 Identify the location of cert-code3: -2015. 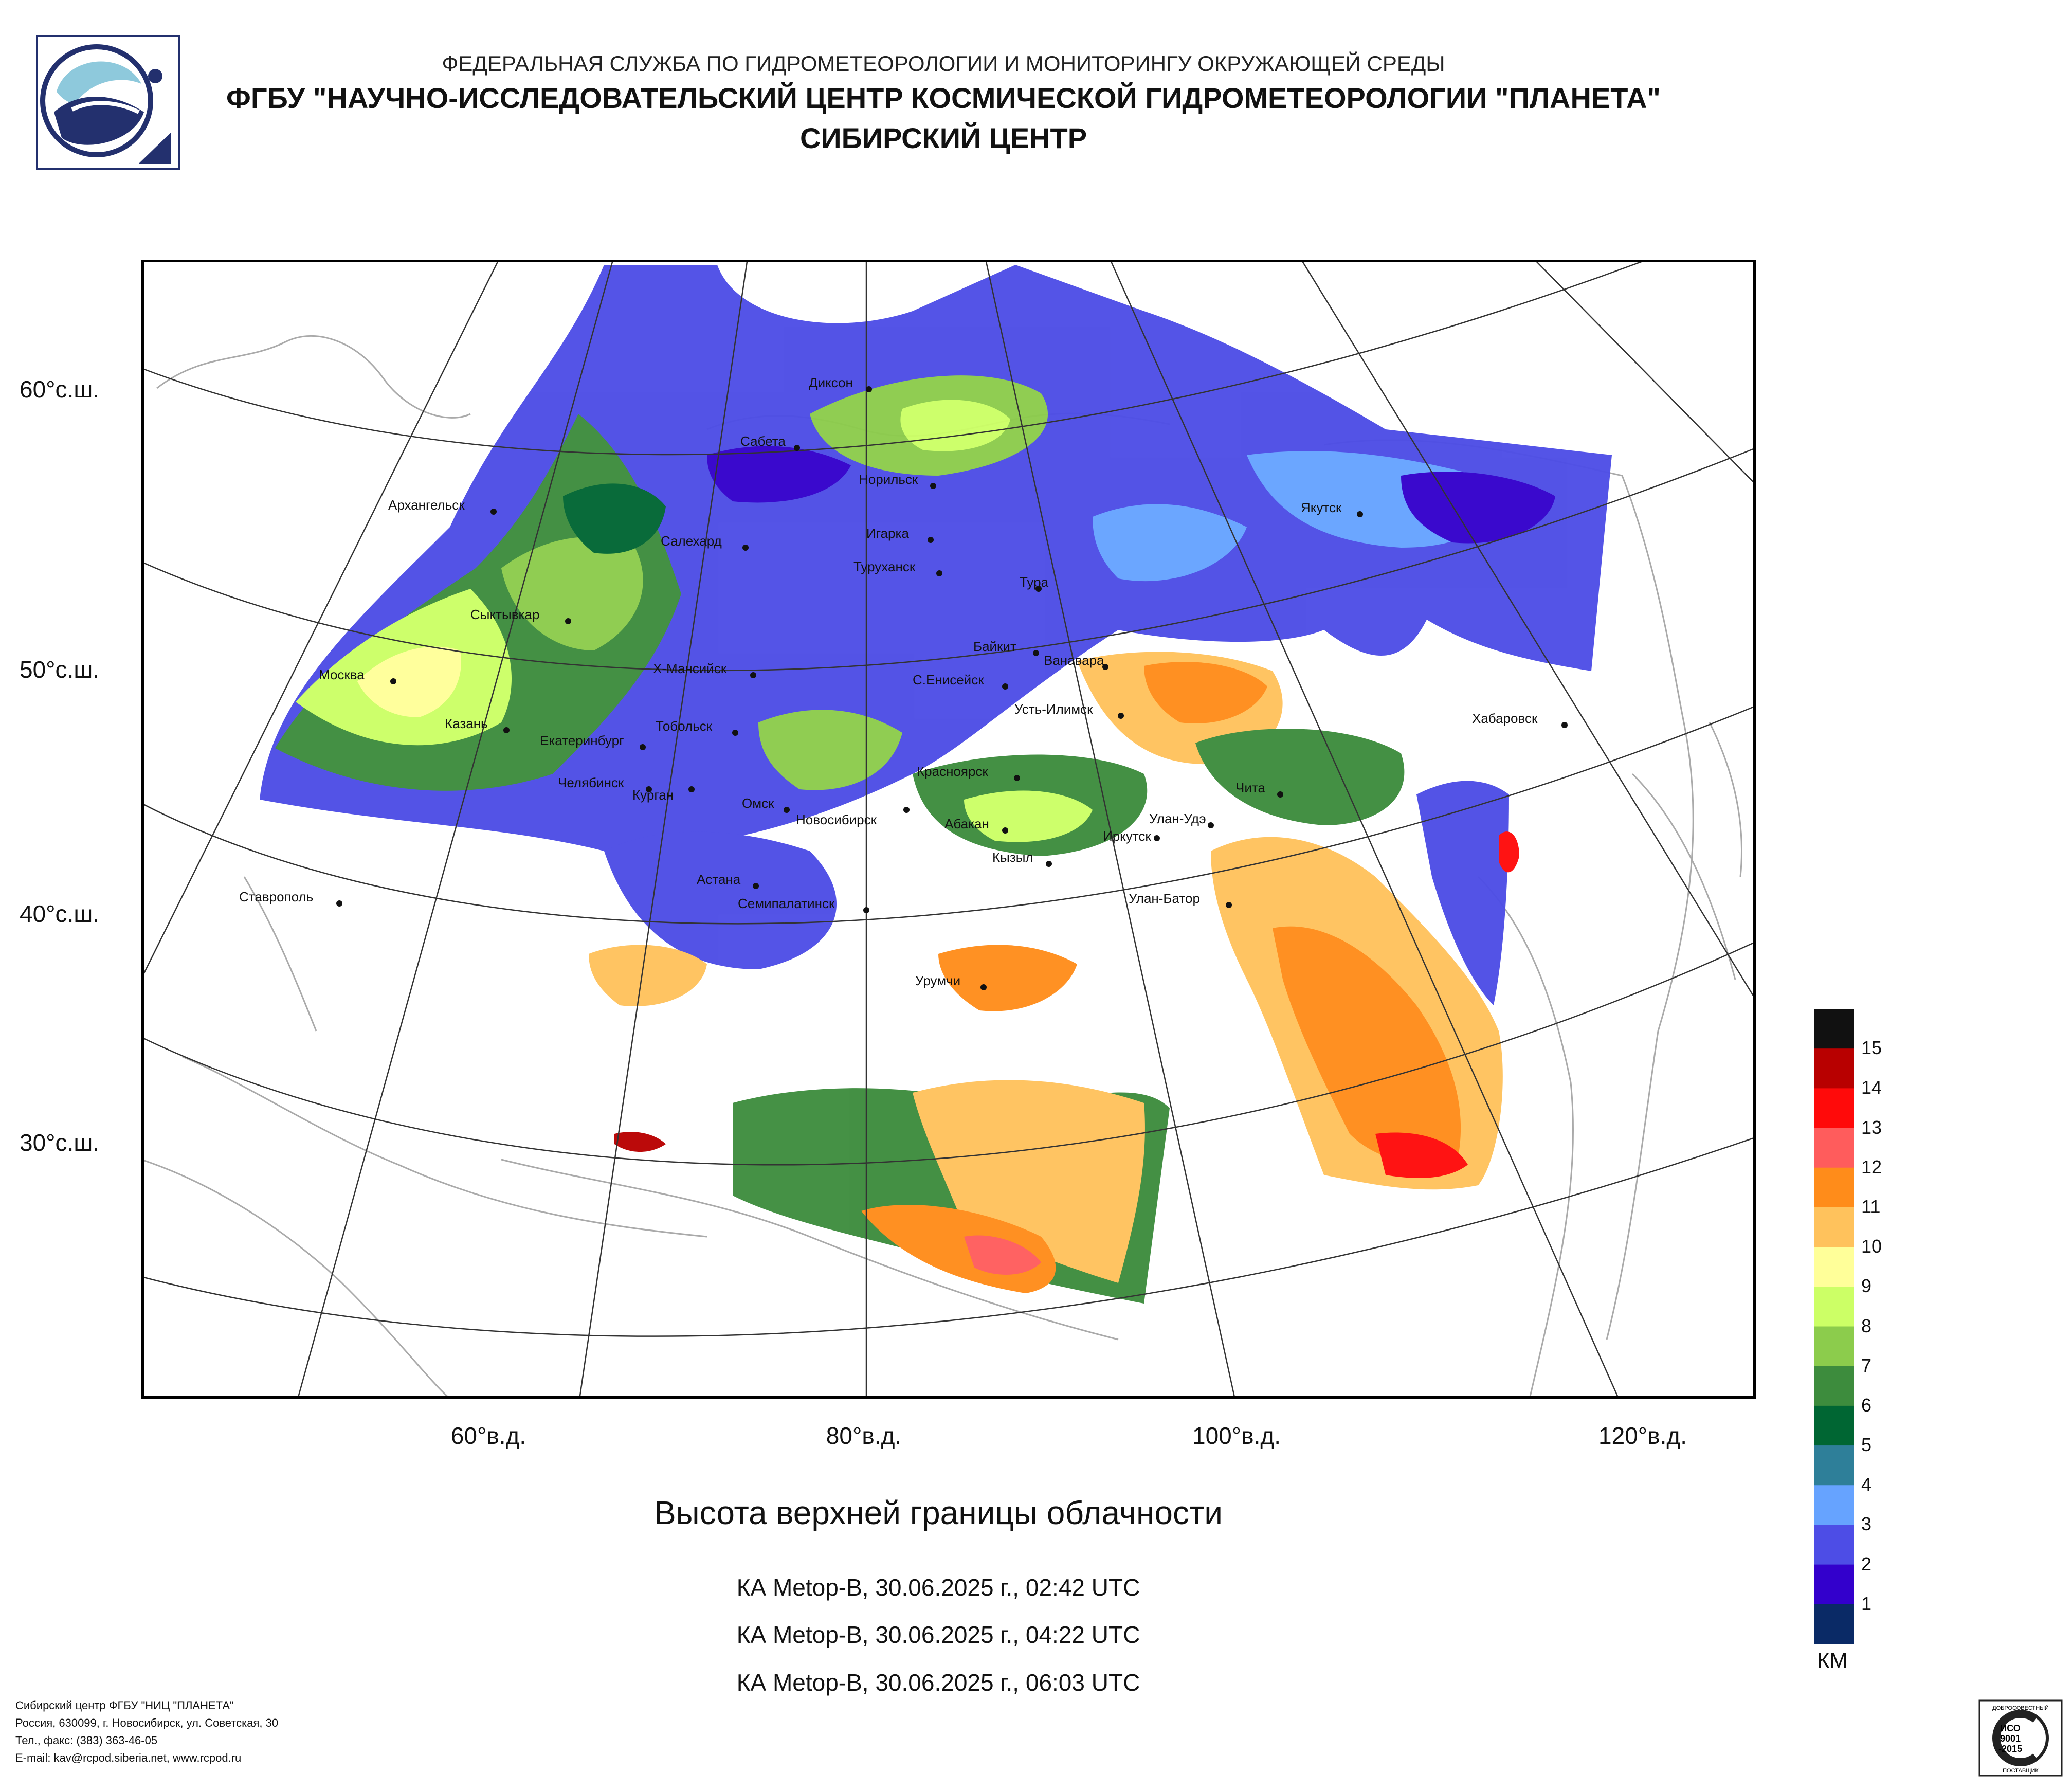
(2010, 1749).